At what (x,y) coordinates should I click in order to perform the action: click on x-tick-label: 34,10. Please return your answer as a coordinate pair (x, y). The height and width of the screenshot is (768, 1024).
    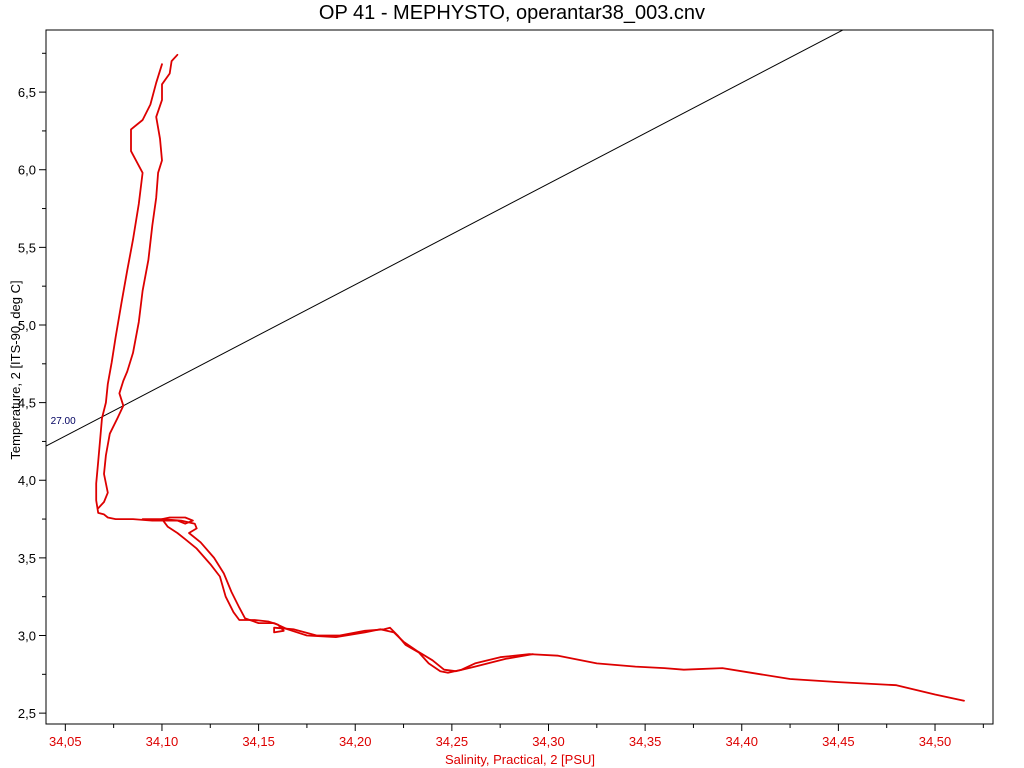
    Looking at the image, I should click on (162, 741).